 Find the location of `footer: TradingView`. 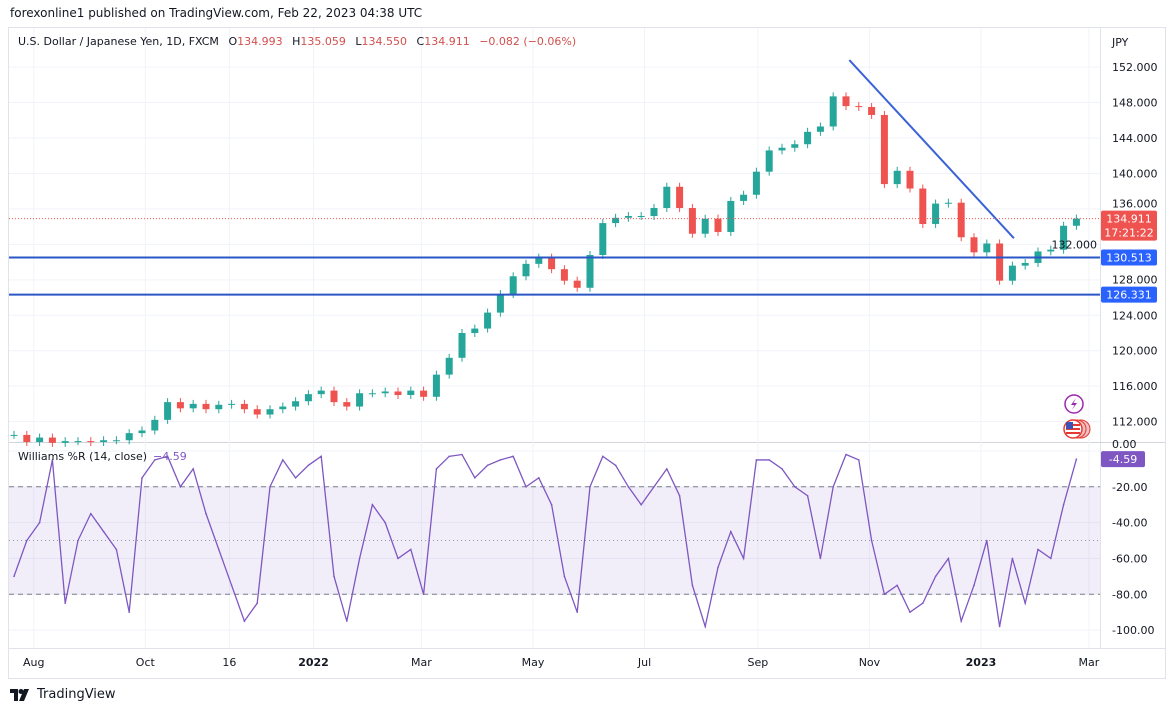

footer: TradingView is located at coordinates (63, 694).